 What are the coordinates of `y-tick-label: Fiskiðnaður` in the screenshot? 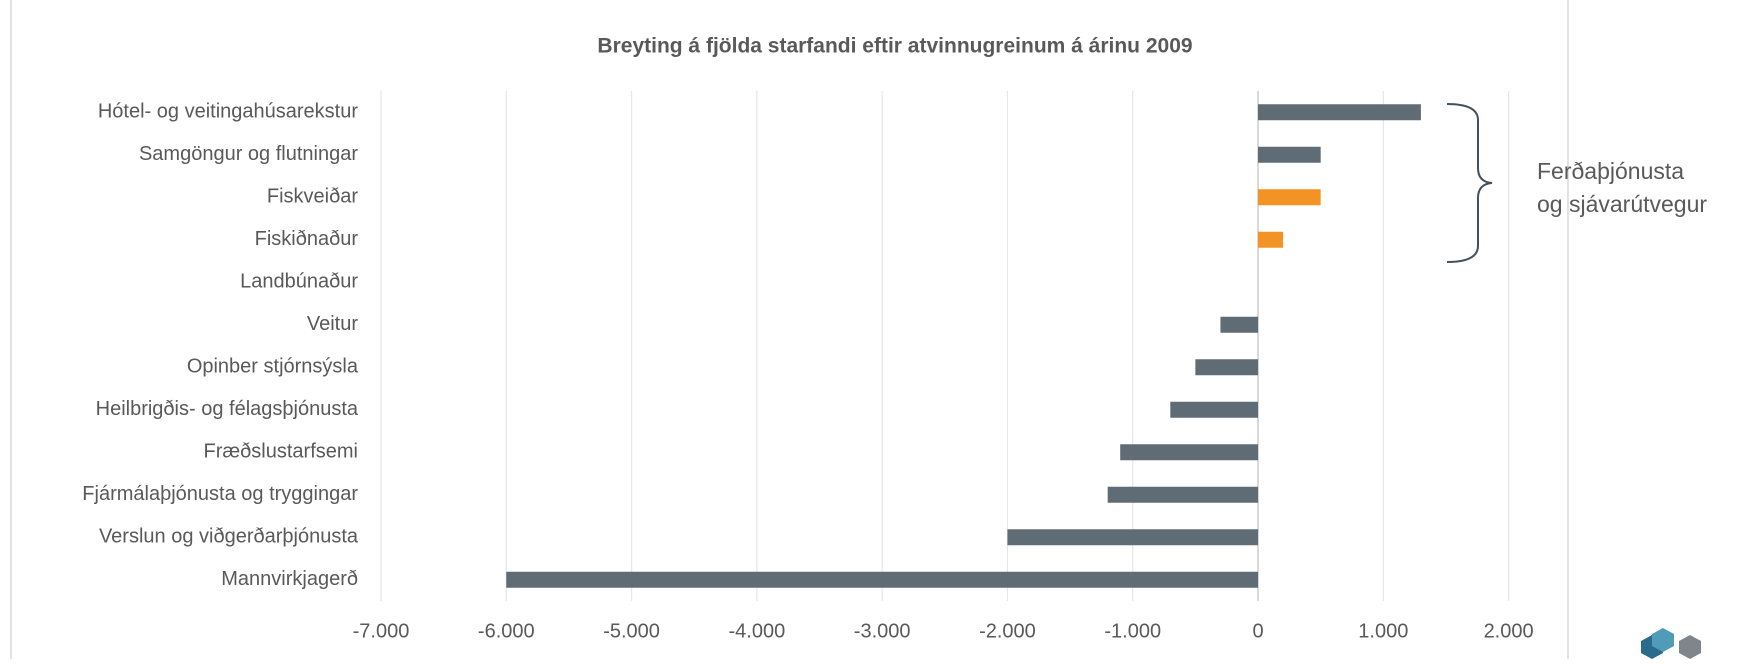 It's located at (307, 239).